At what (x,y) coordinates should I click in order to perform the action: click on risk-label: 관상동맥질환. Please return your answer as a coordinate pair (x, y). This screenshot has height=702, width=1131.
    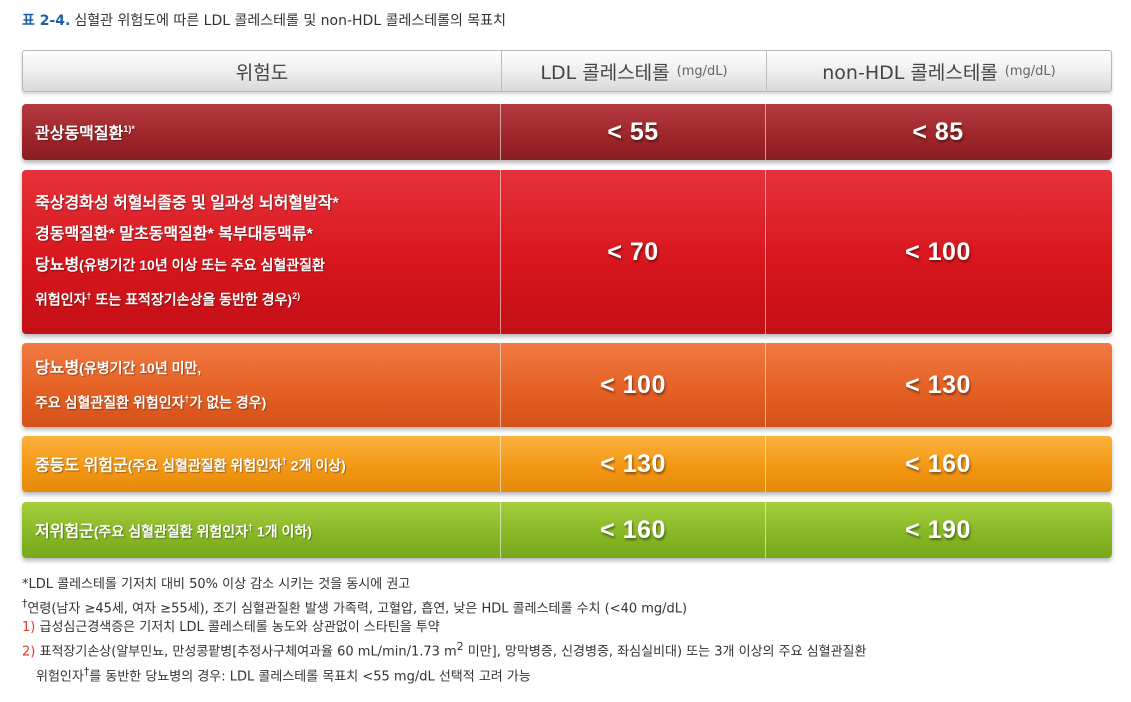
    Looking at the image, I should click on (79, 134).